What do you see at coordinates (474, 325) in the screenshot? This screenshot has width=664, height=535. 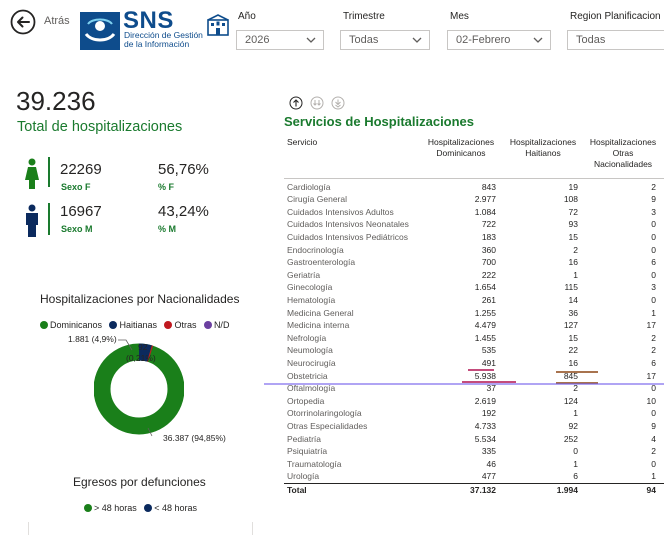 I see `table-row: Medicina interna 4.479 127 17` at bounding box center [474, 325].